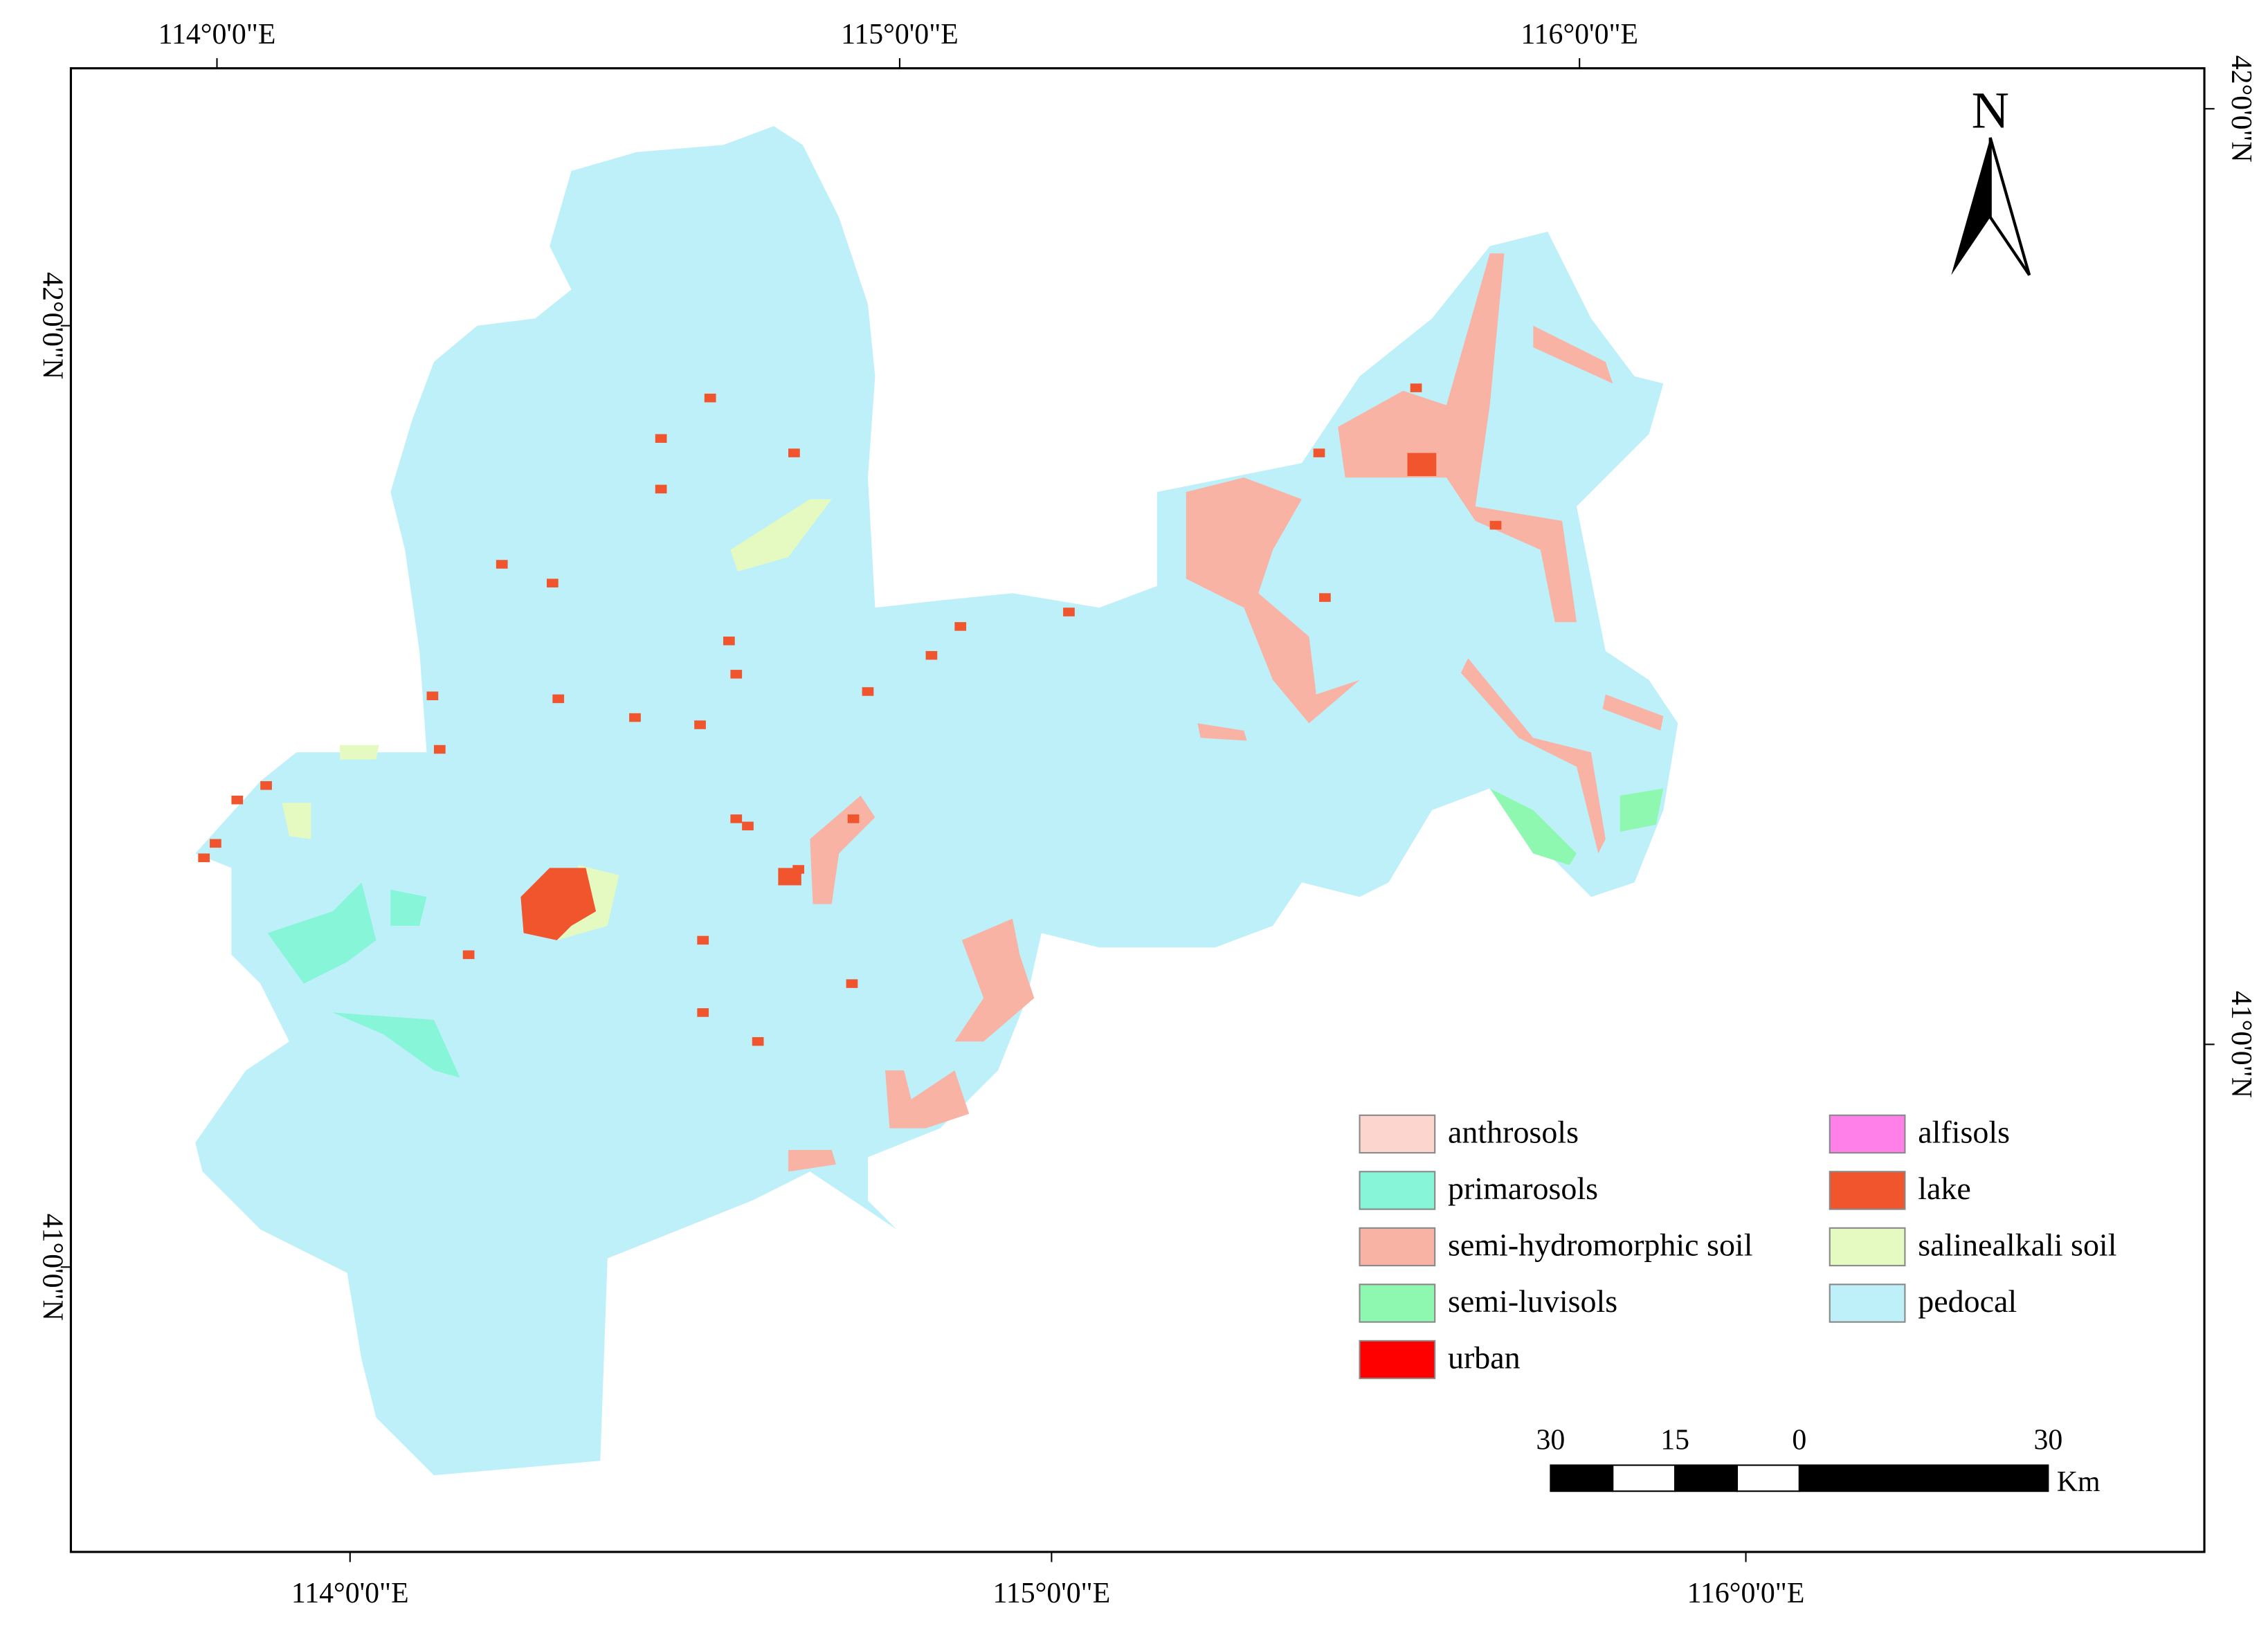  Describe the element at coordinates (1675, 1440) in the screenshot. I see `scale-label: 15` at that location.